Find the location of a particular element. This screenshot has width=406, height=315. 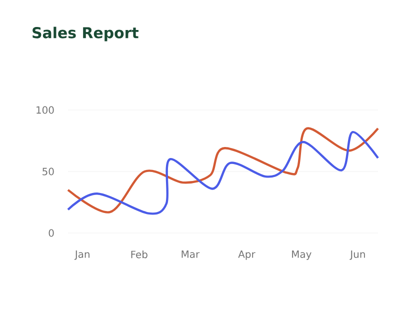

y-tick-label: 50 is located at coordinates (48, 172).